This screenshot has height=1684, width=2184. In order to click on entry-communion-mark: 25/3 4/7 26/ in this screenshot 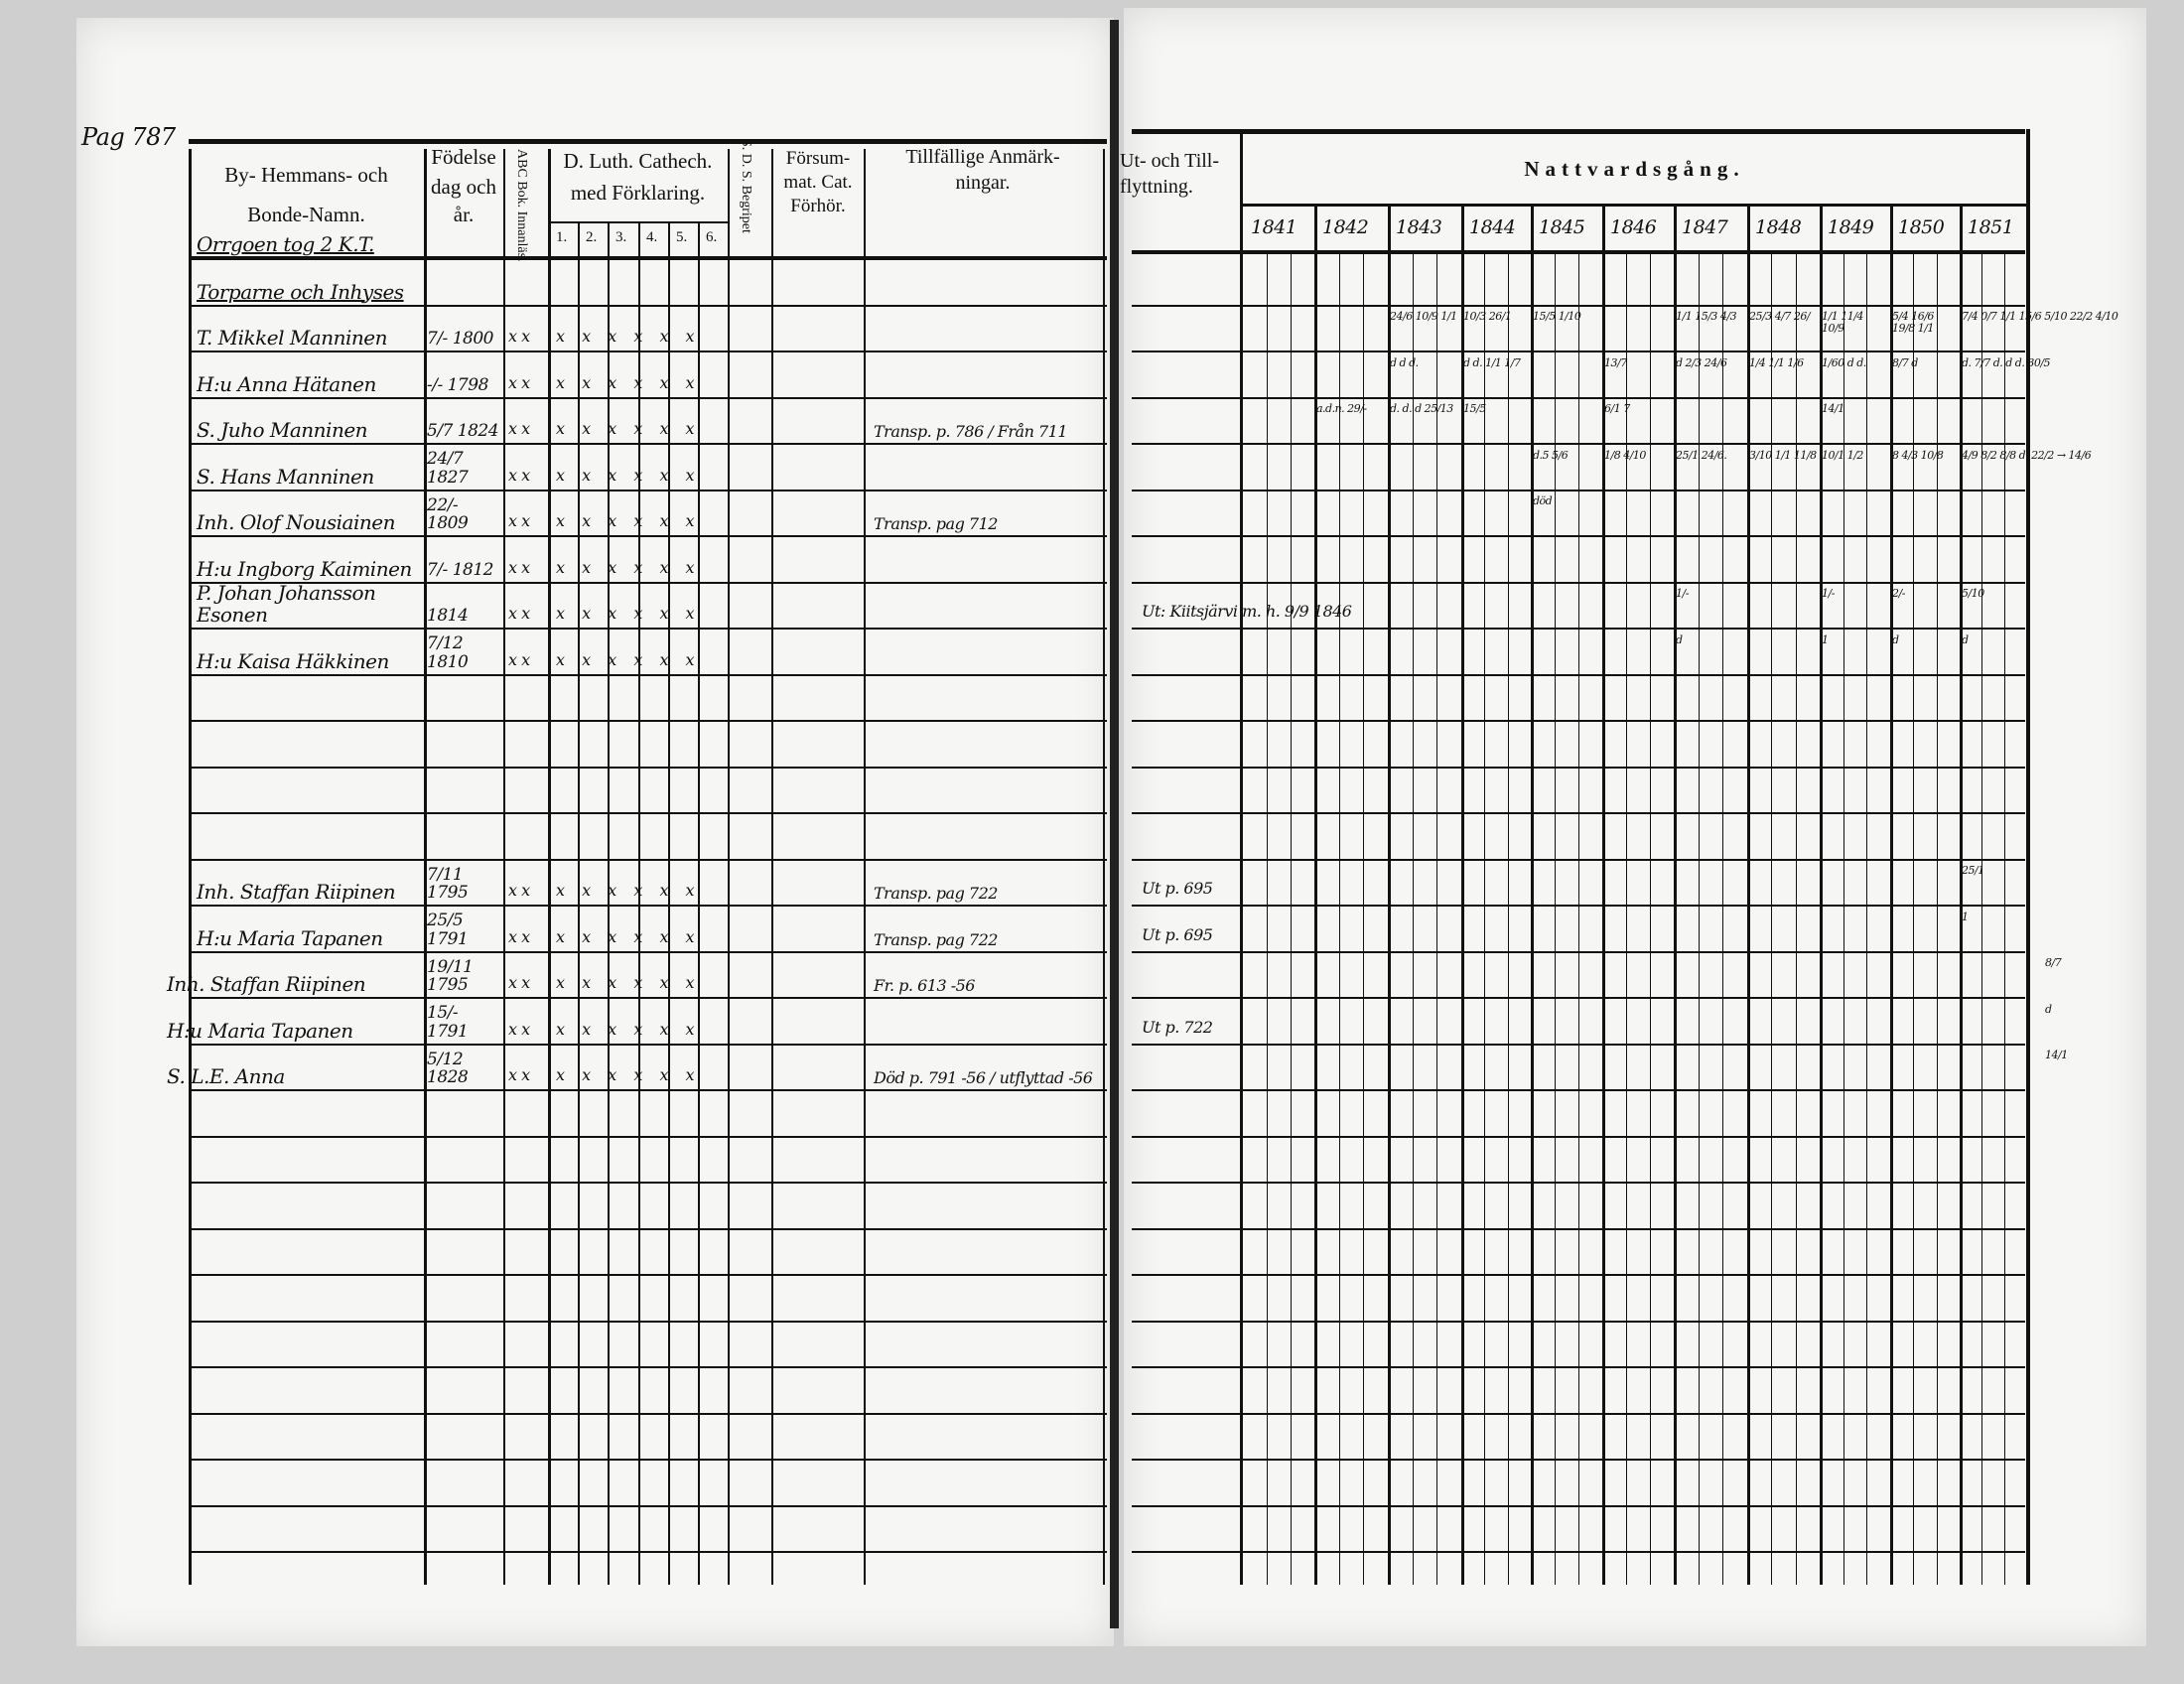, I will do `click(1780, 317)`.